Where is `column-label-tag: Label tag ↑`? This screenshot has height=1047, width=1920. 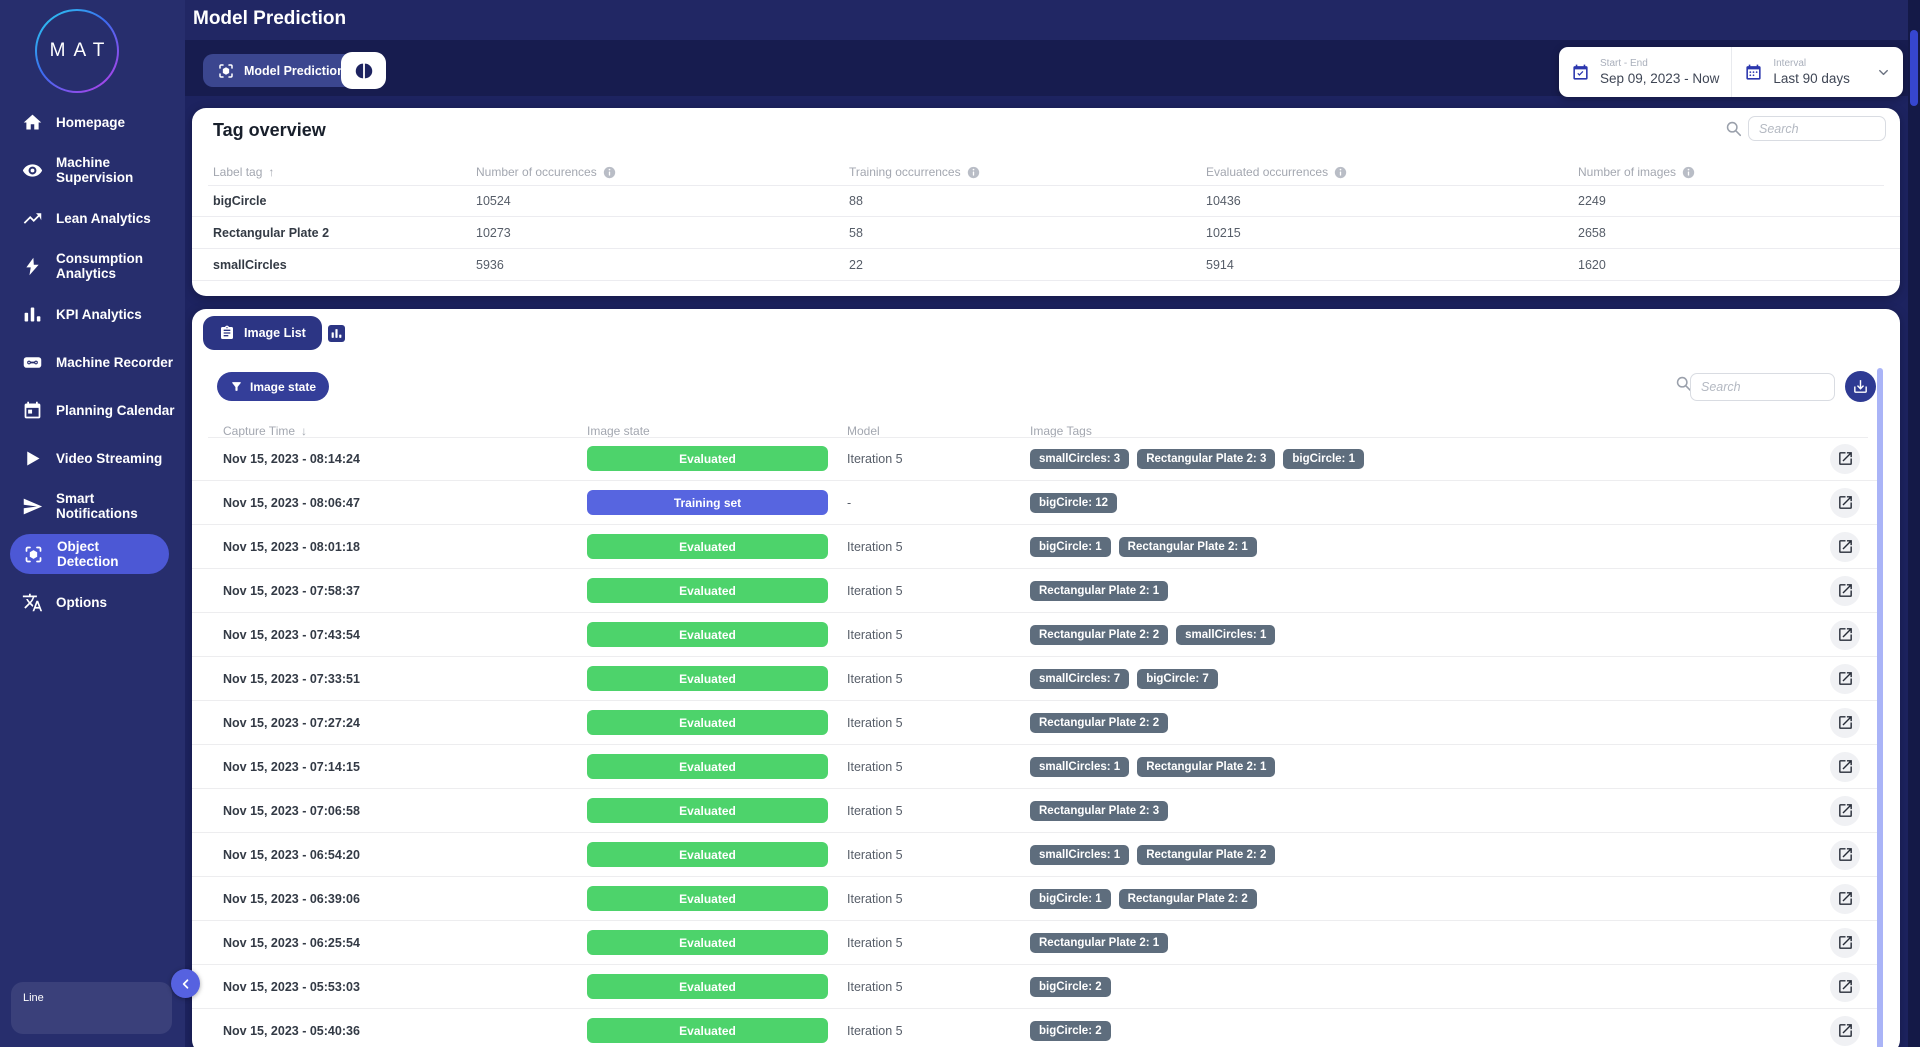 column-label-tag: Label tag ↑ is located at coordinates (244, 172).